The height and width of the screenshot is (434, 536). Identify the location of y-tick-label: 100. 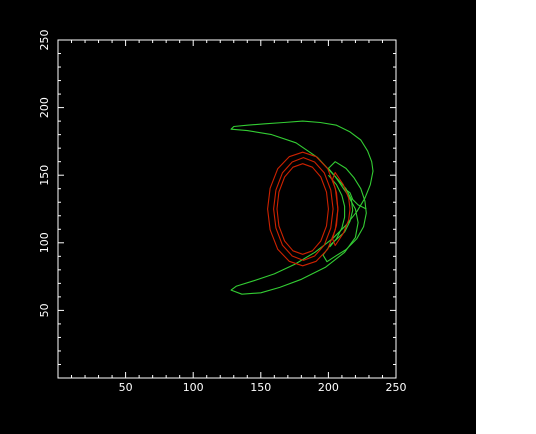
(44, 242).